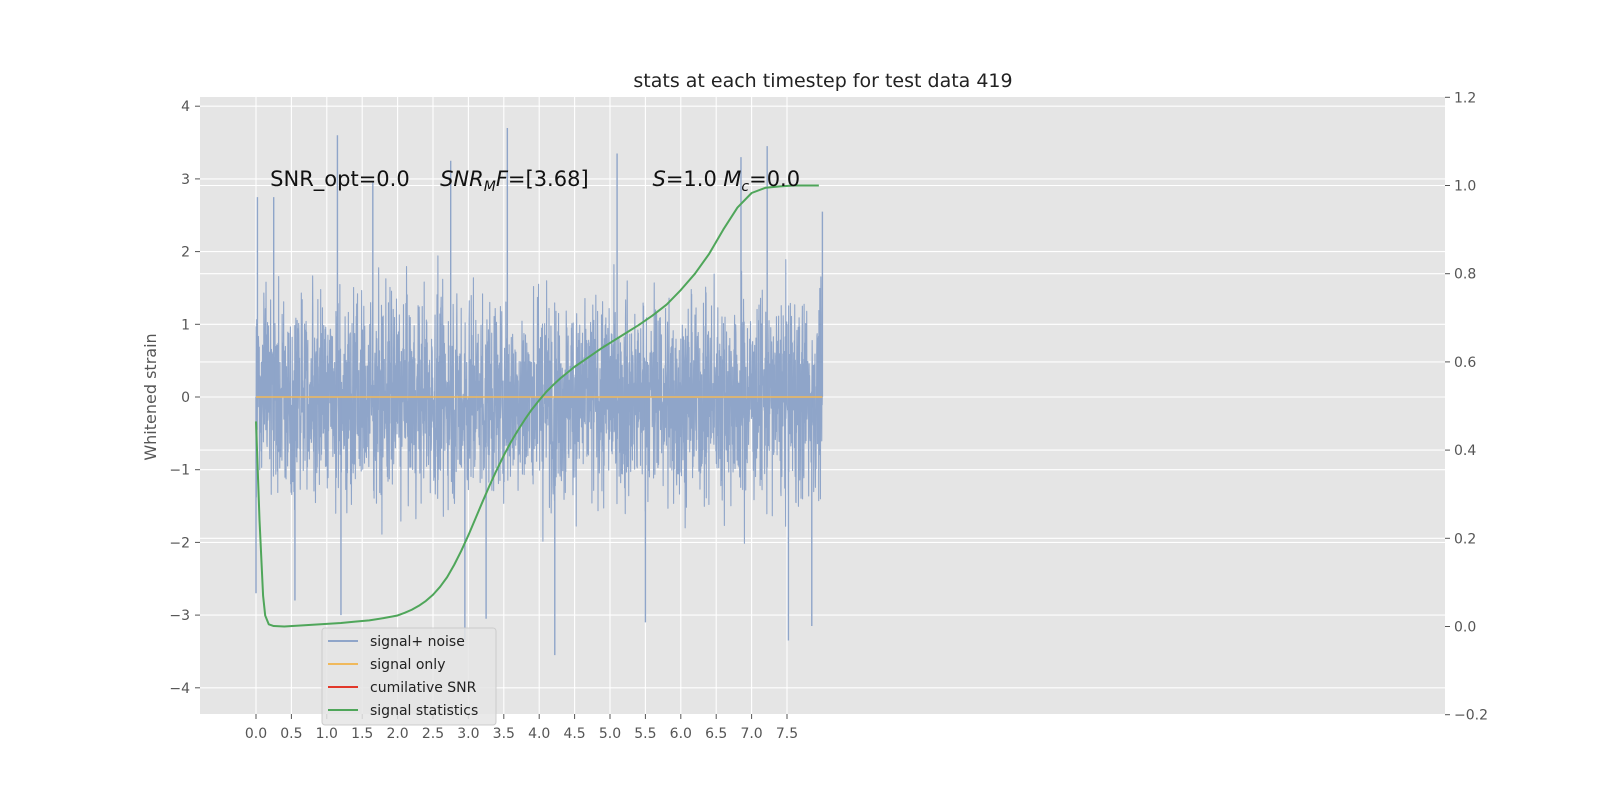  Describe the element at coordinates (574, 734) in the screenshot. I see `x-tick-label: 4.5` at that location.